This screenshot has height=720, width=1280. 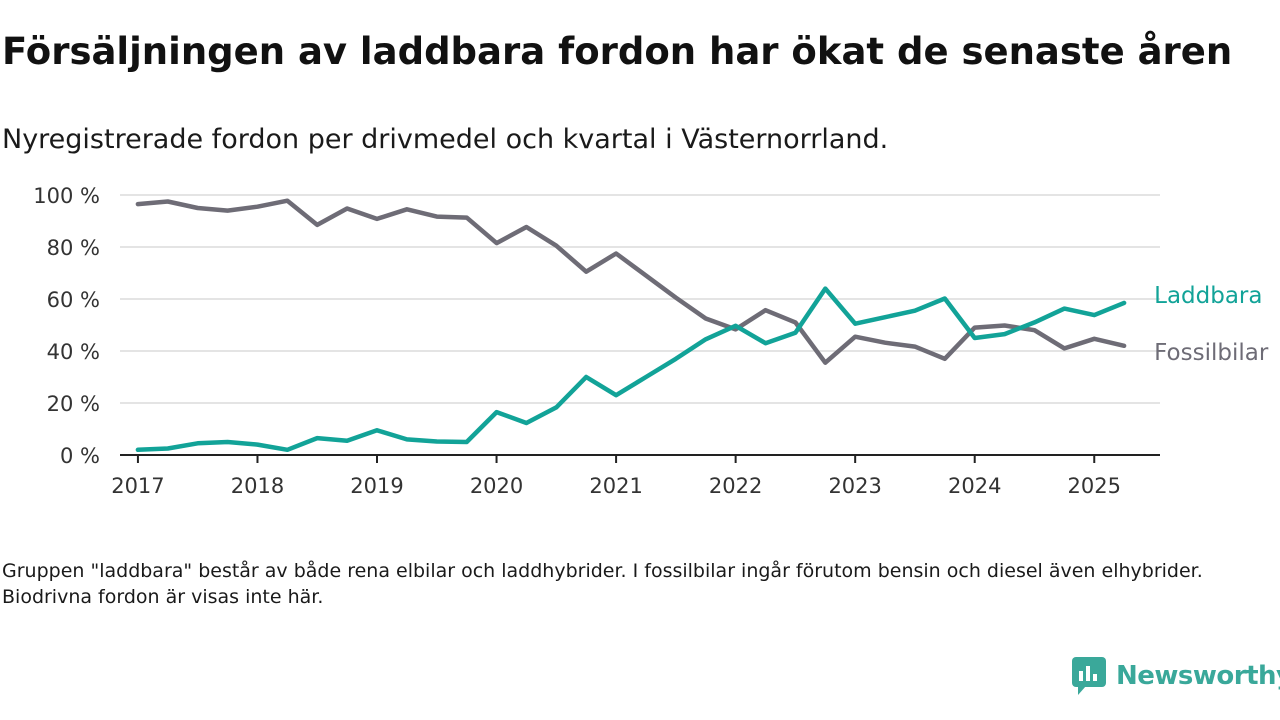 What do you see at coordinates (1208, 296) in the screenshot?
I see `series-label-laddbara: Laddbara` at bounding box center [1208, 296].